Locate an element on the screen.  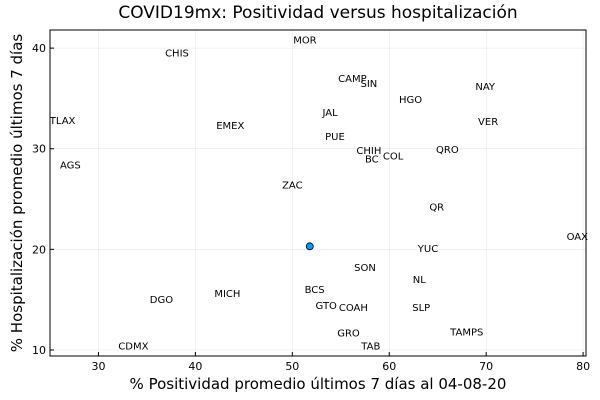
x-tick-label: 80 is located at coordinates (583, 366).